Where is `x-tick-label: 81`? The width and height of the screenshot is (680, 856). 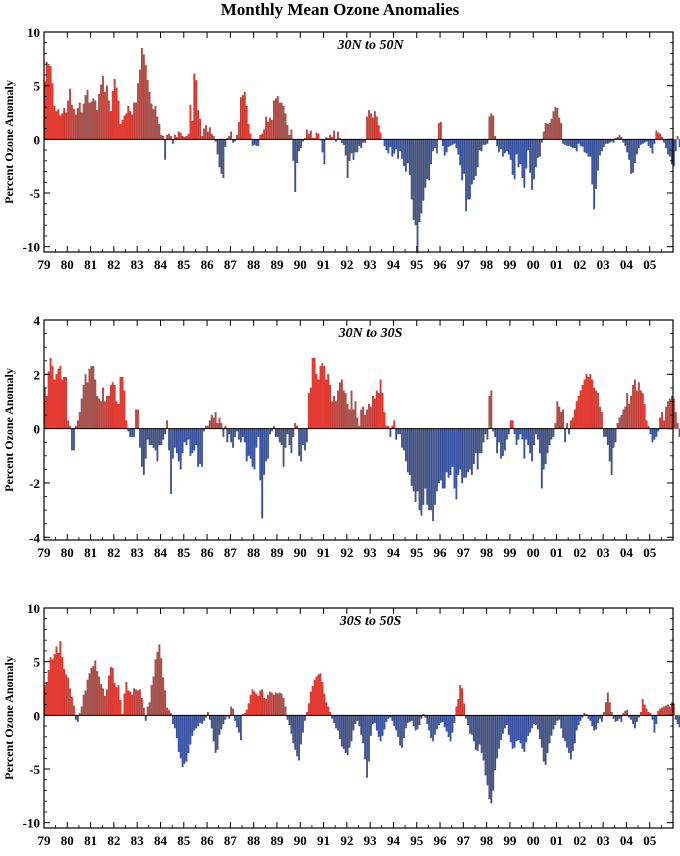 x-tick-label: 81 is located at coordinates (90, 840).